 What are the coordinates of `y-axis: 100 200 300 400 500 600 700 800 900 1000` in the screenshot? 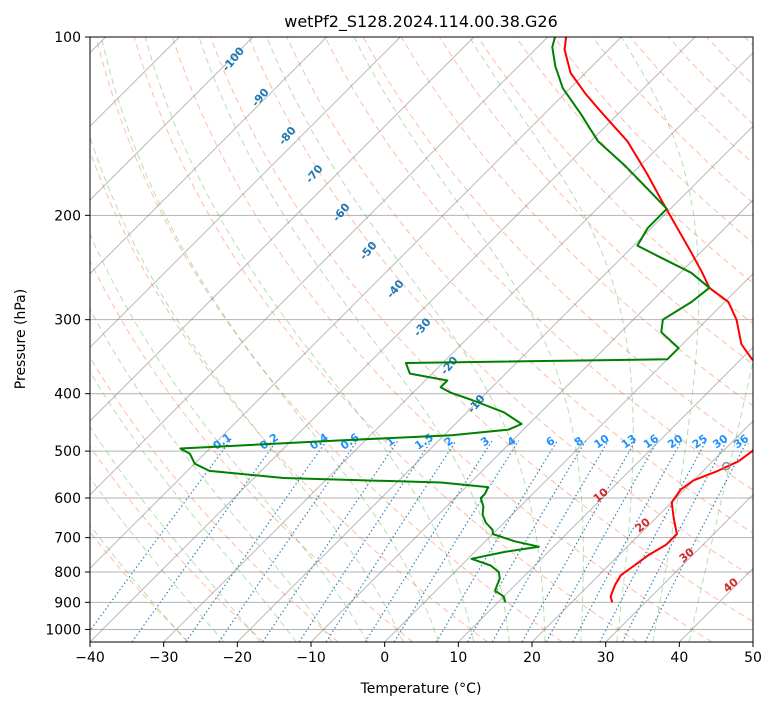 It's located at (67, 334).